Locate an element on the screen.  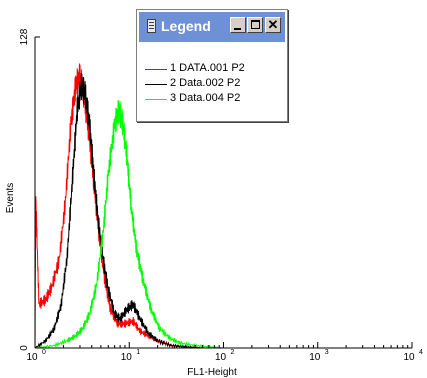
x-tick-exponent: 3 is located at coordinates (327, 352).